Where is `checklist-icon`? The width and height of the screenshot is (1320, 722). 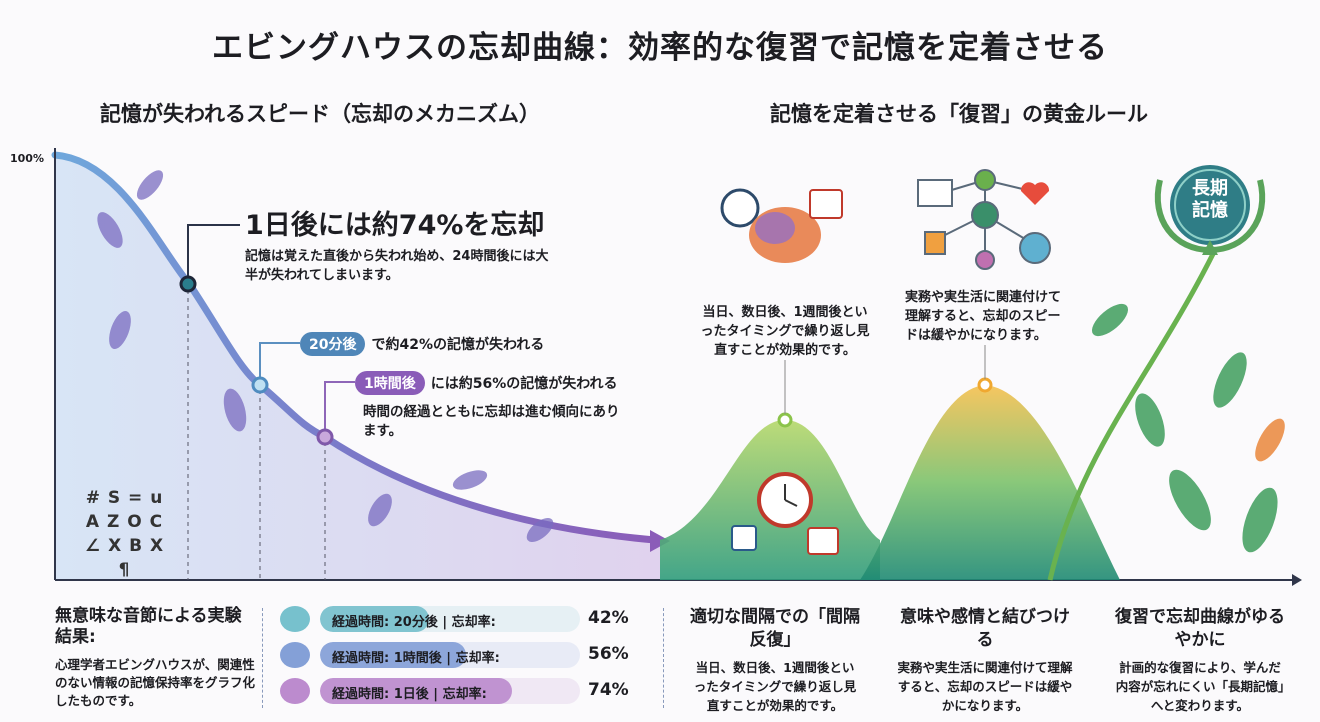 checklist-icon is located at coordinates (744, 538).